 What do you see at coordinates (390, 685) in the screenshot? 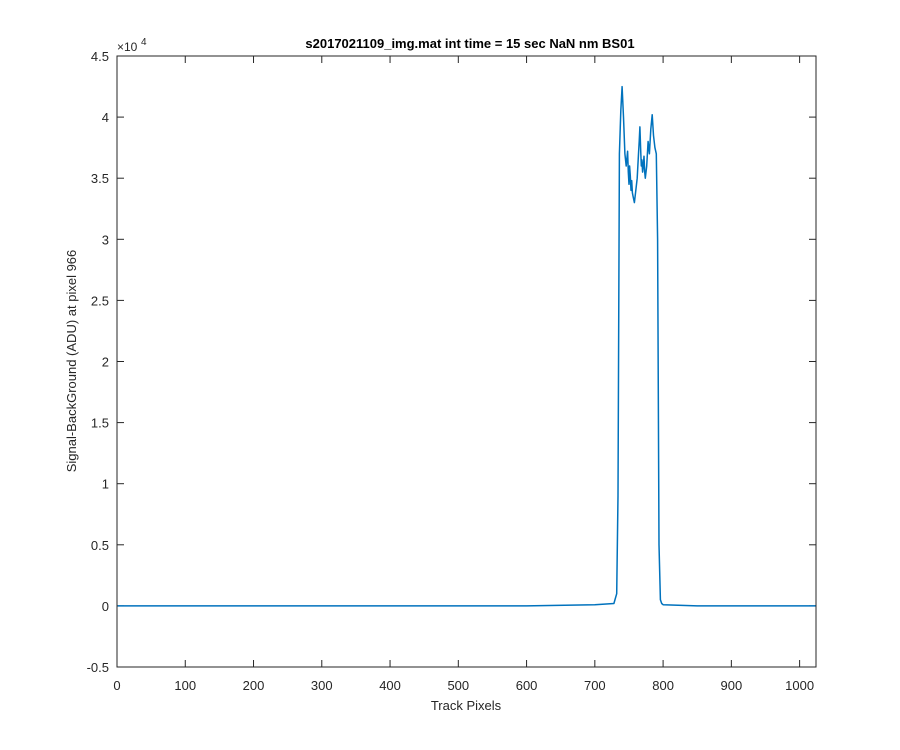
I see `x-tick-label: 400` at bounding box center [390, 685].